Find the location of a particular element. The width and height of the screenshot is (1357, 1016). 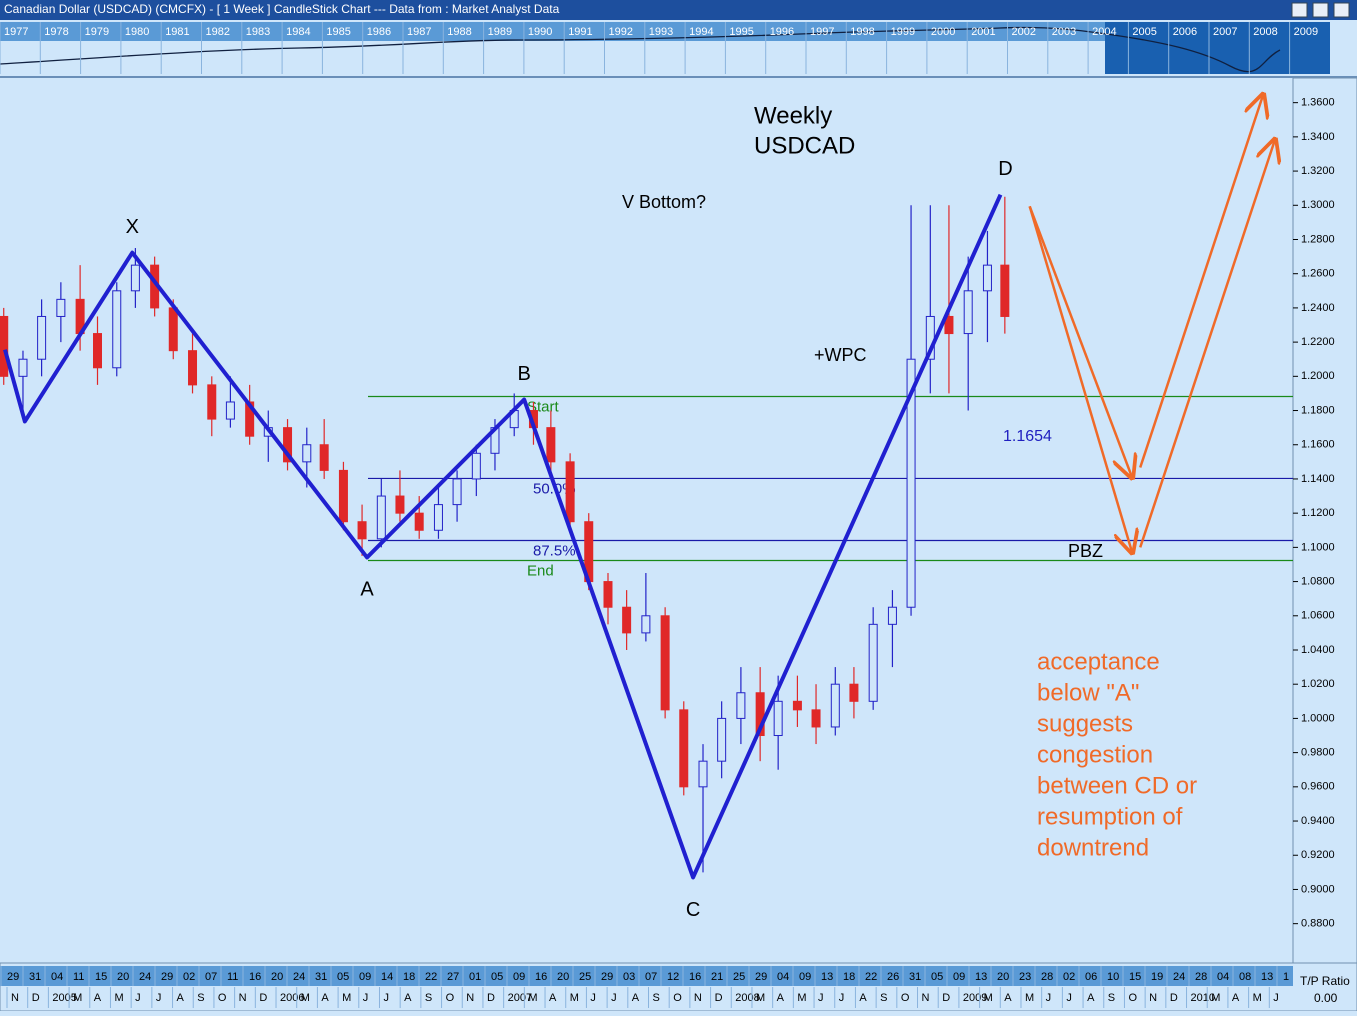

x-month-label: N is located at coordinates (1153, 998).